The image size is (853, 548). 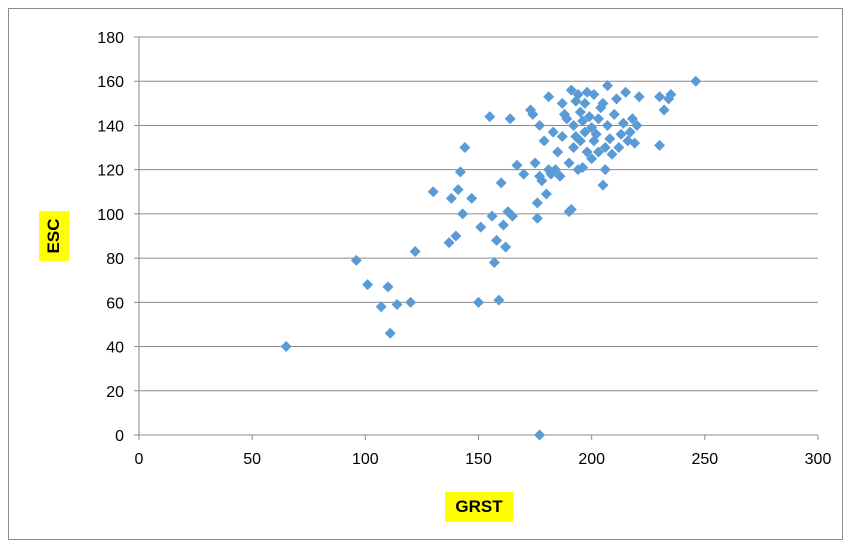 I want to click on x-tick-label: 0, so click(x=139, y=459).